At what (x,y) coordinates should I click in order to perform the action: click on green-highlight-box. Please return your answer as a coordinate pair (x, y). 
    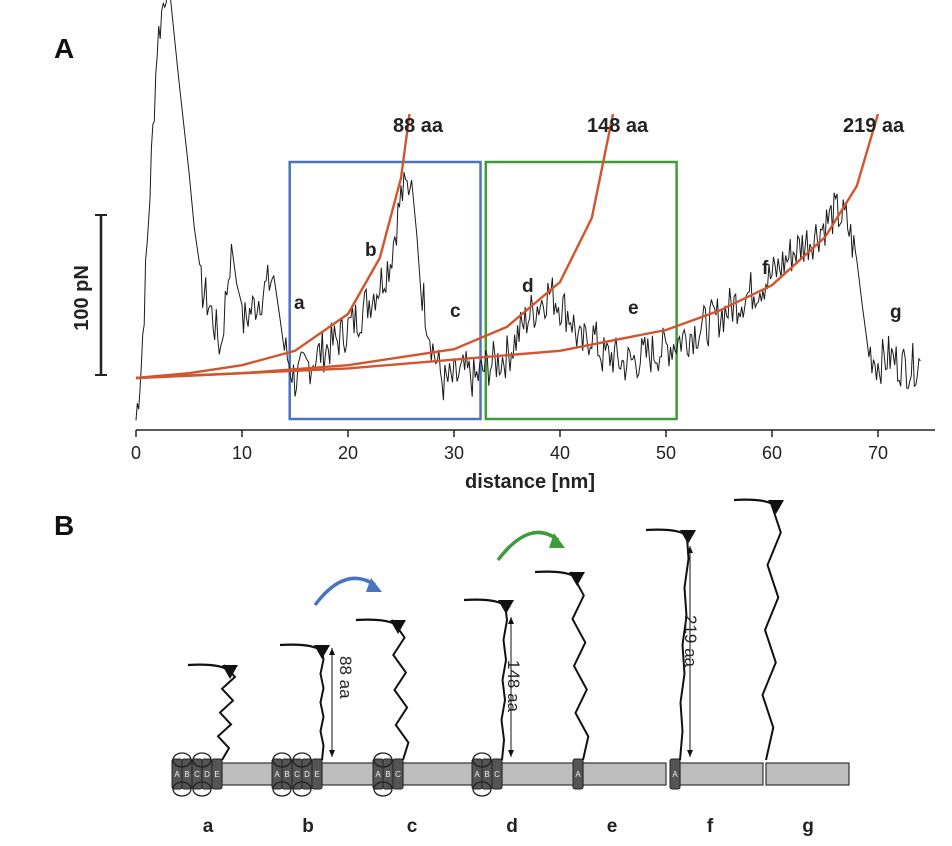
    Looking at the image, I should click on (581, 290).